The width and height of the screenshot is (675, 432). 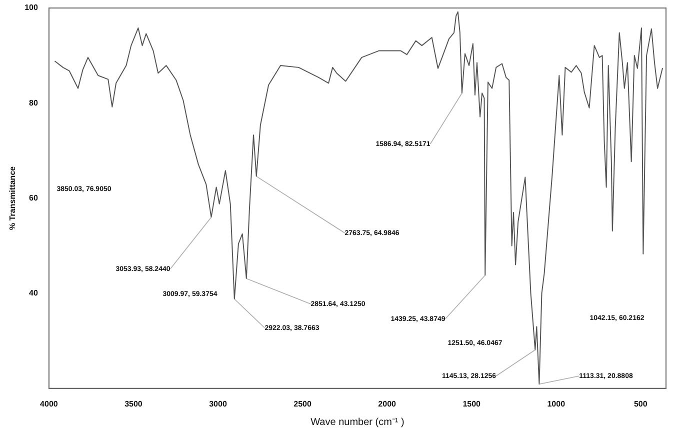 I want to click on x-tick-label: 2000, so click(x=387, y=403).